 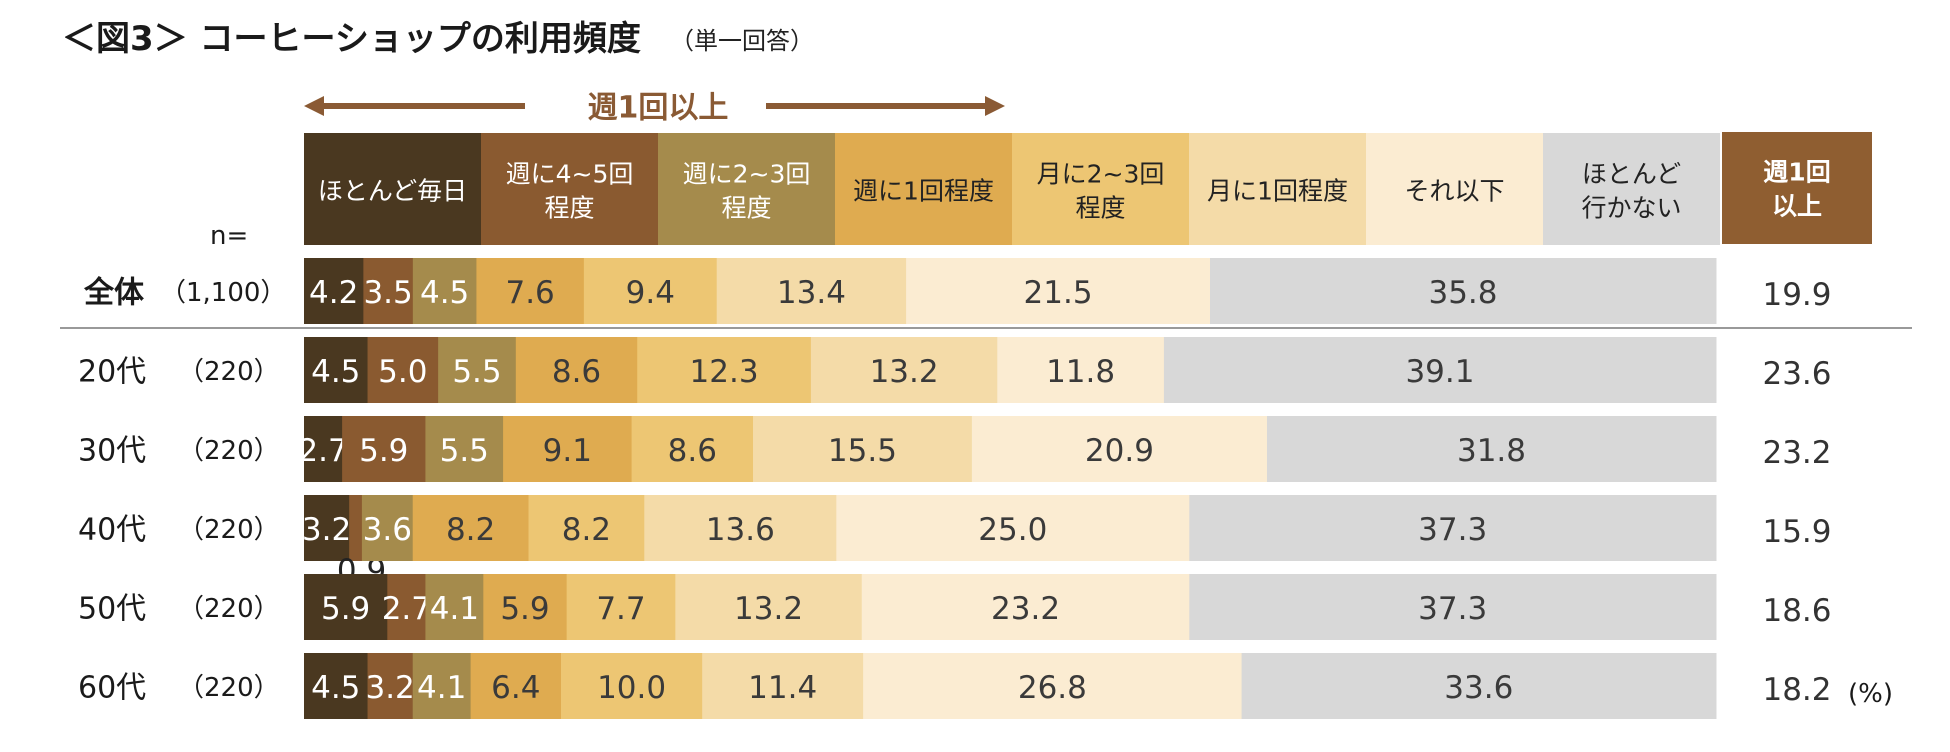 What do you see at coordinates (1277, 191) in the screenshot?
I see `legend-label: 月に1回程度` at bounding box center [1277, 191].